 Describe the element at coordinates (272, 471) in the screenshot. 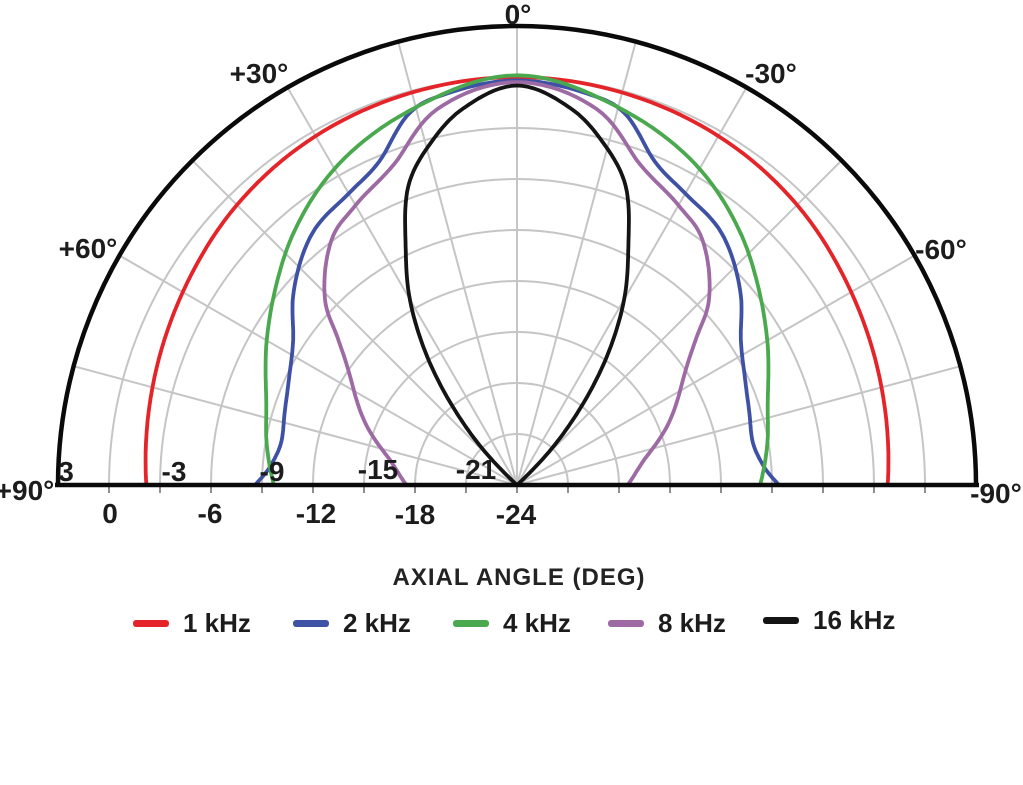

I see `db-label-minus9: -9` at that location.